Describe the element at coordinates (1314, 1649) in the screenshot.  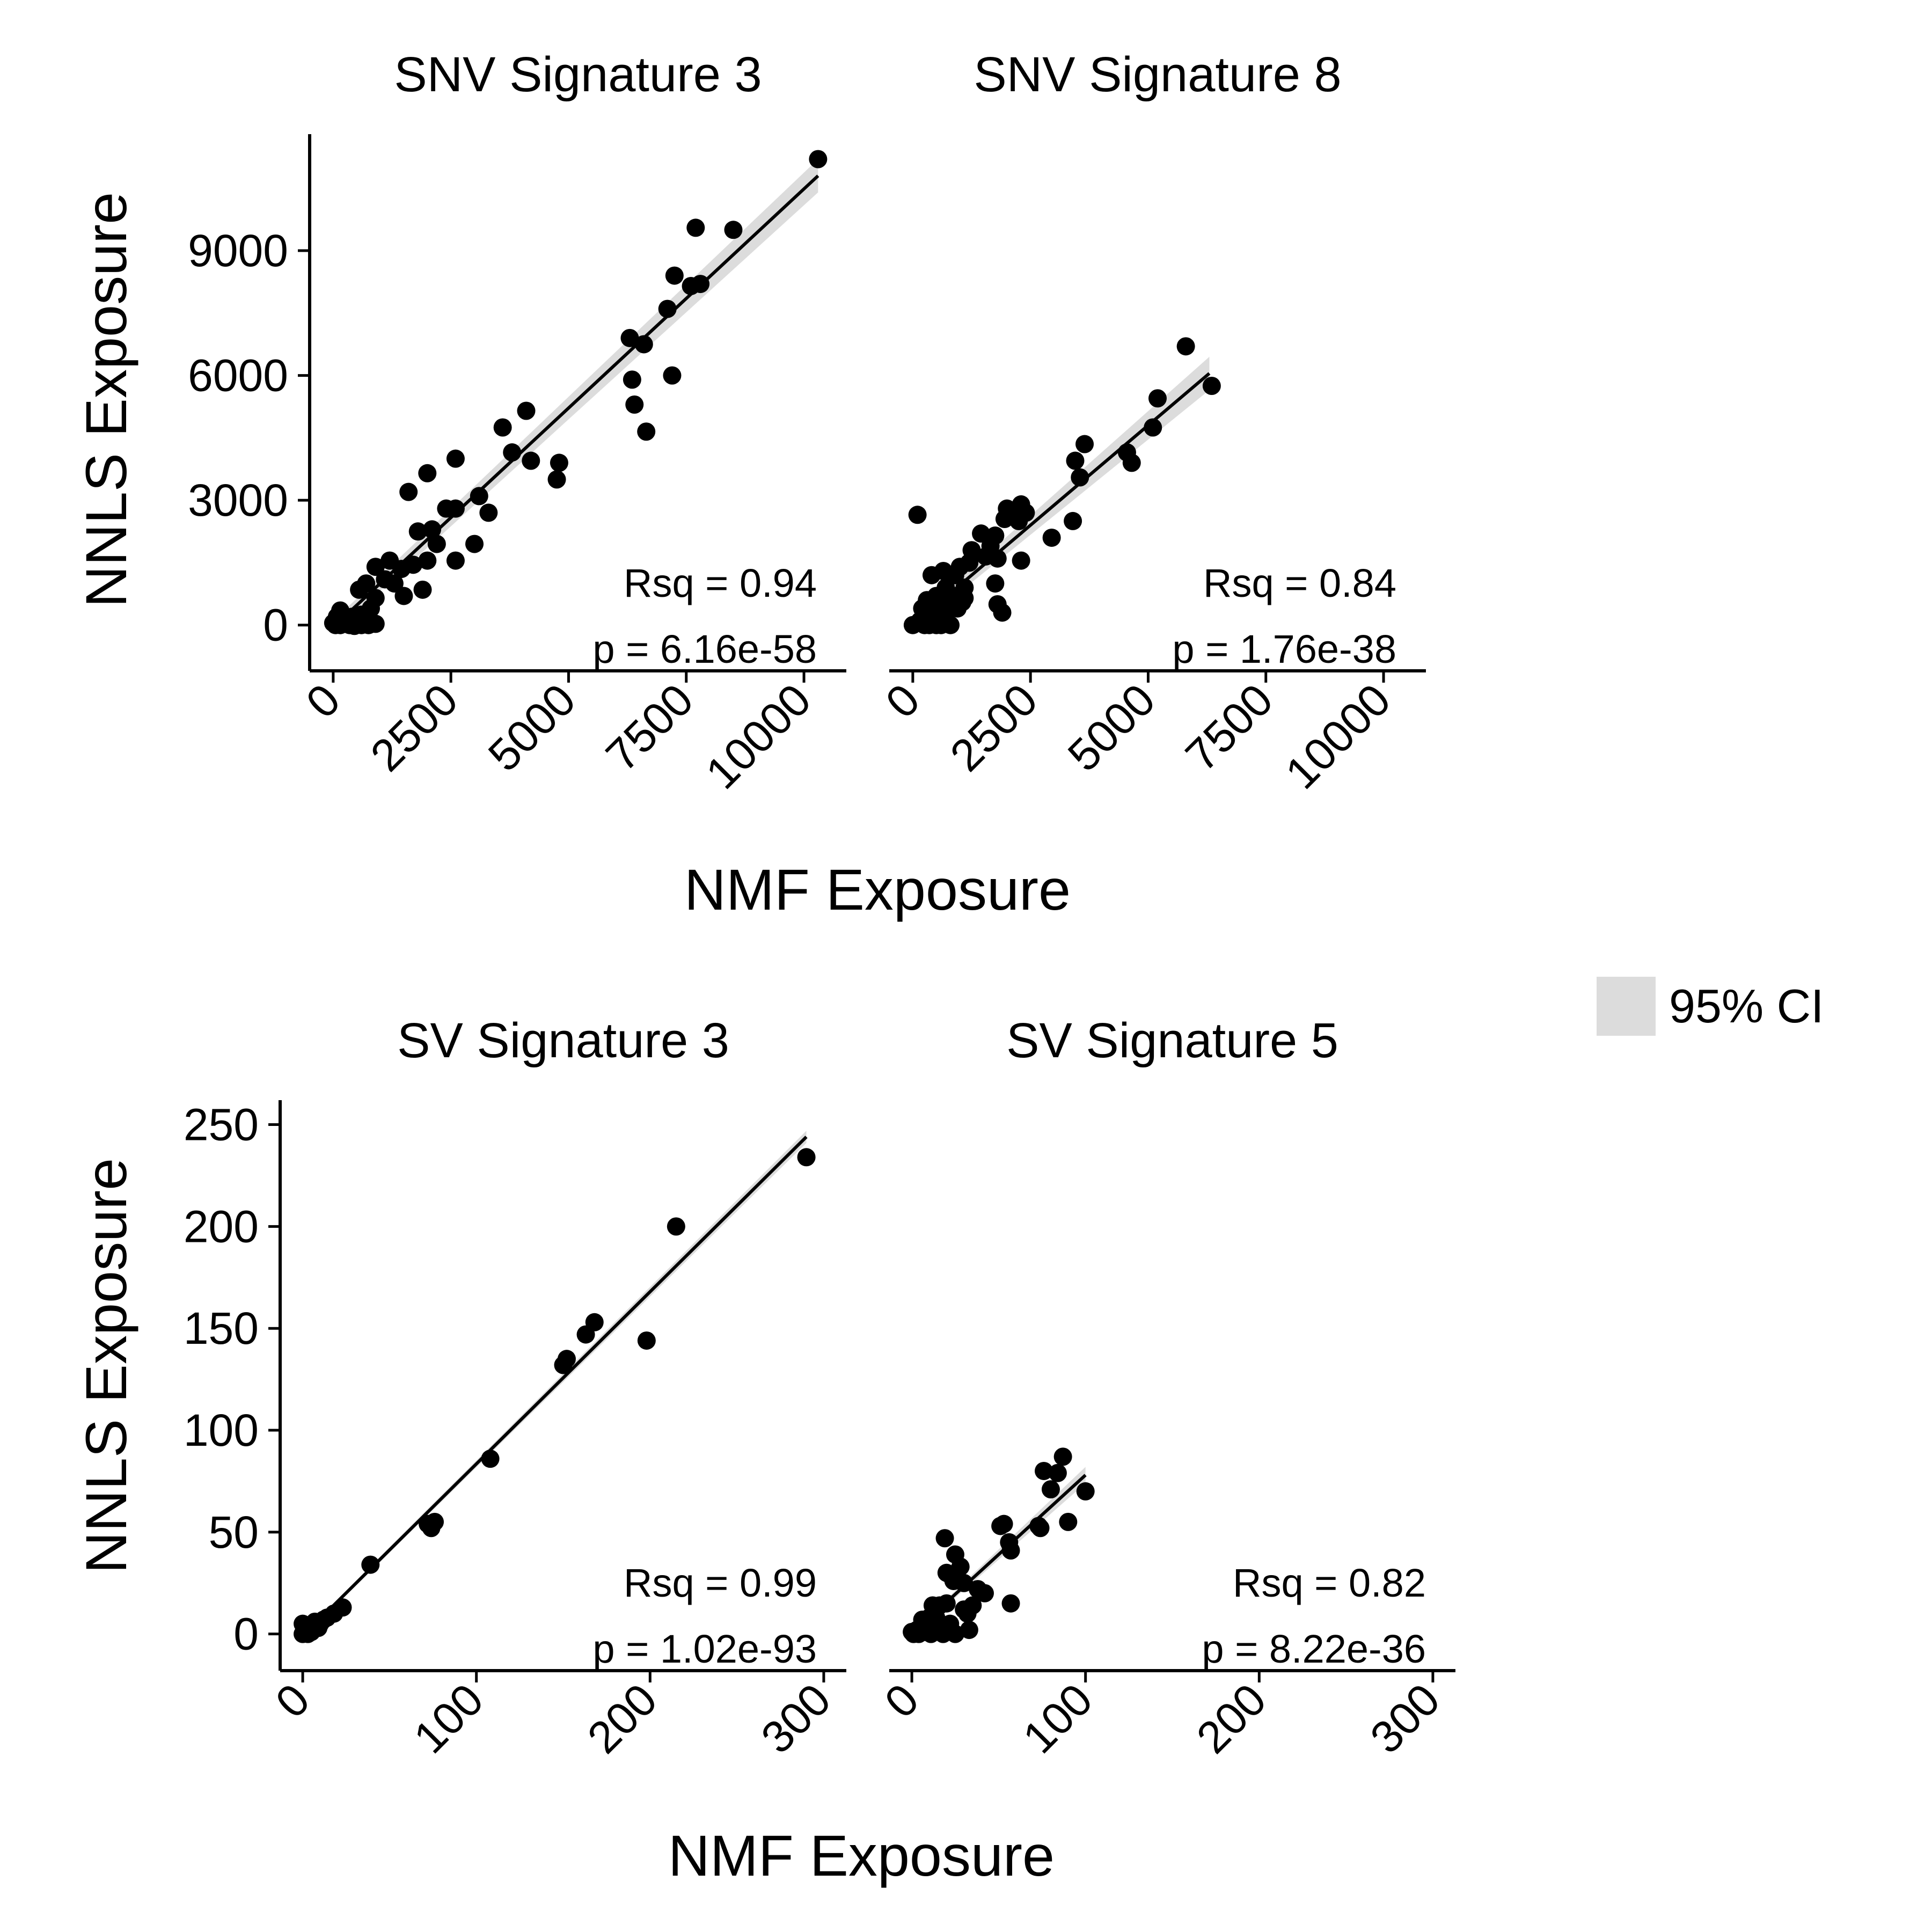
I see `p-value-label: p = 8.22e-36` at that location.